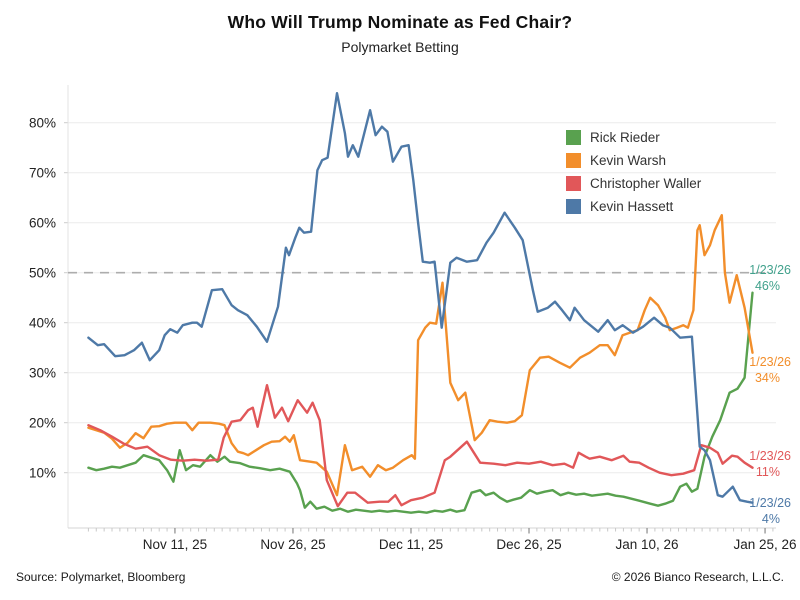 The width and height of the screenshot is (800, 600). What do you see at coordinates (101, 577) in the screenshot?
I see `source-note: Source: Polymarket, Bloomberg` at bounding box center [101, 577].